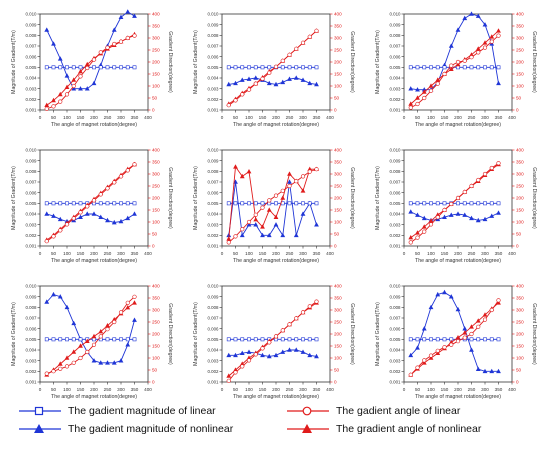 This screenshot has height=460, width=550. I want to click on legend-label: The gradient angle of nonlinear, so click(409, 428).